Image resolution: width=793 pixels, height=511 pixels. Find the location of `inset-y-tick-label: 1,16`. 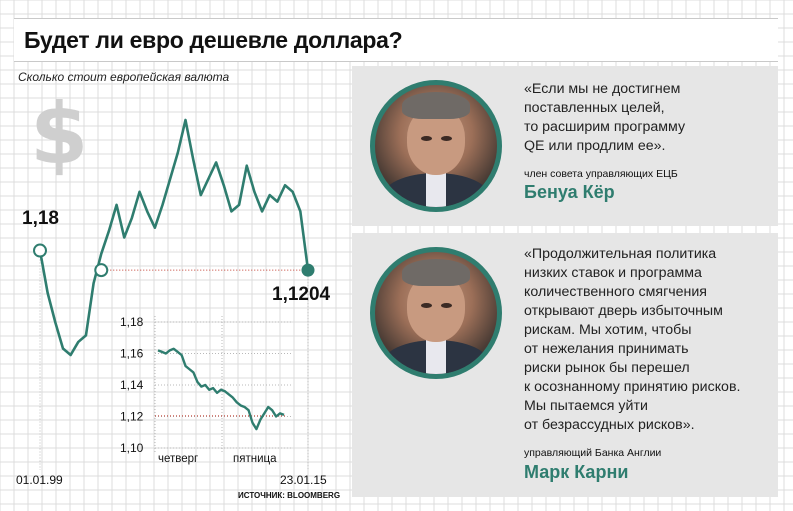

inset-y-tick-label: 1,16 is located at coordinates (132, 354).